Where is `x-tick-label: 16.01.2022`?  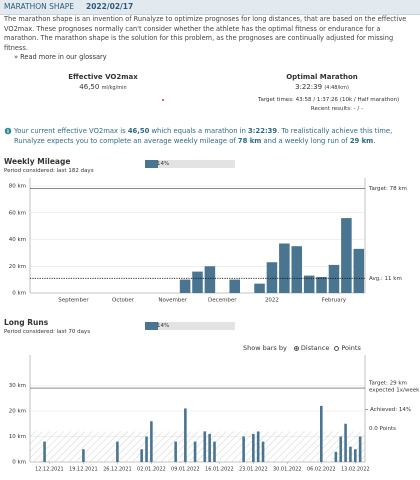 x-tick-label: 16.01.2022 is located at coordinates (219, 470).